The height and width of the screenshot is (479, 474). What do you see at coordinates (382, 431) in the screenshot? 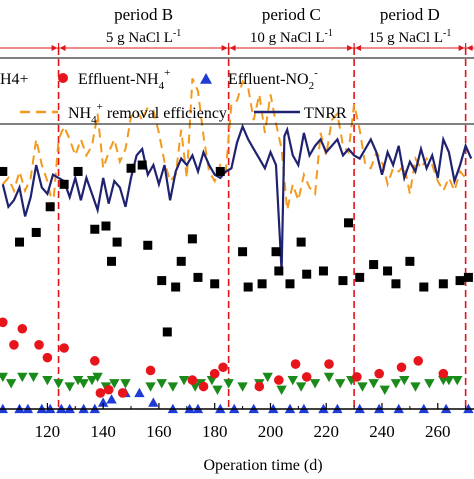
I see `x-tick-label: 240` at bounding box center [382, 431].